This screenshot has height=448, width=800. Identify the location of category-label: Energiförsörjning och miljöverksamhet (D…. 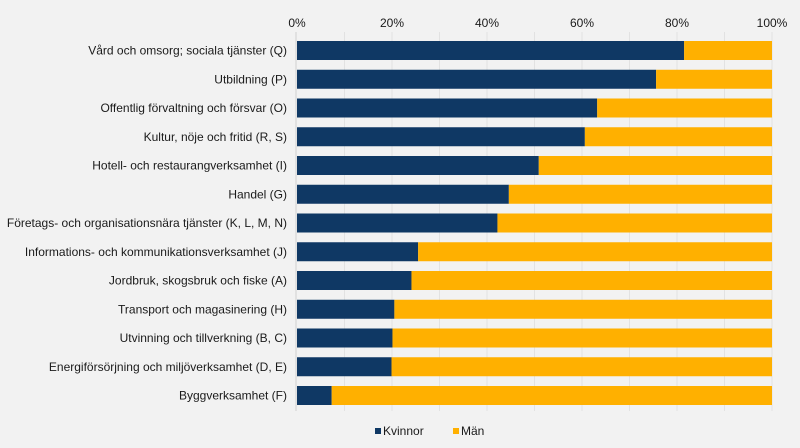
(168, 367).